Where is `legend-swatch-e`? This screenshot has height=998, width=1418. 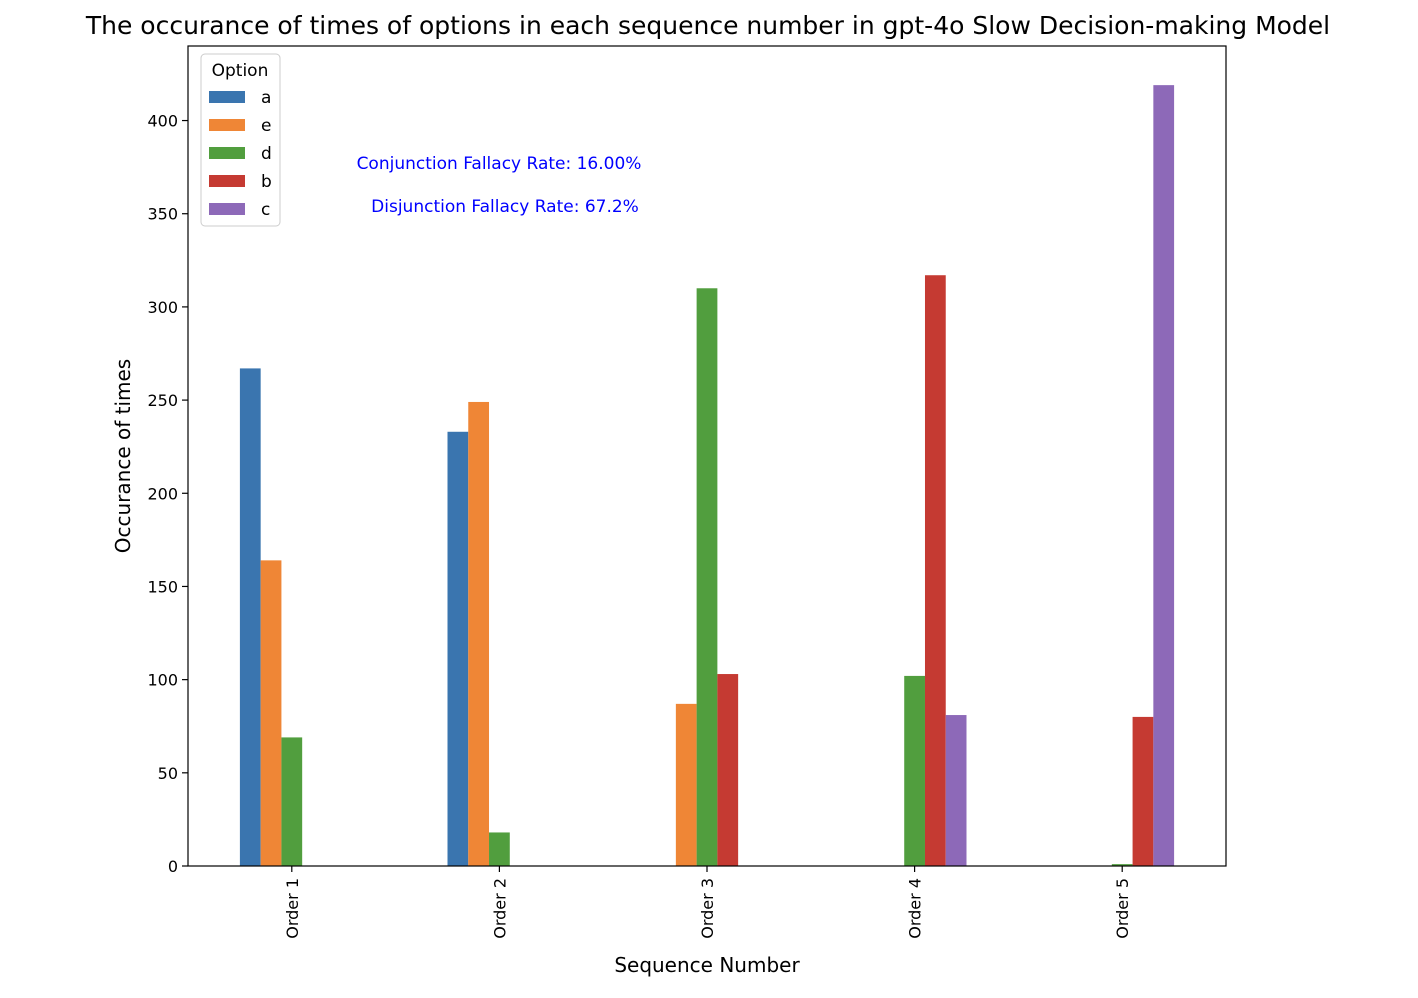 legend-swatch-e is located at coordinates (227, 125).